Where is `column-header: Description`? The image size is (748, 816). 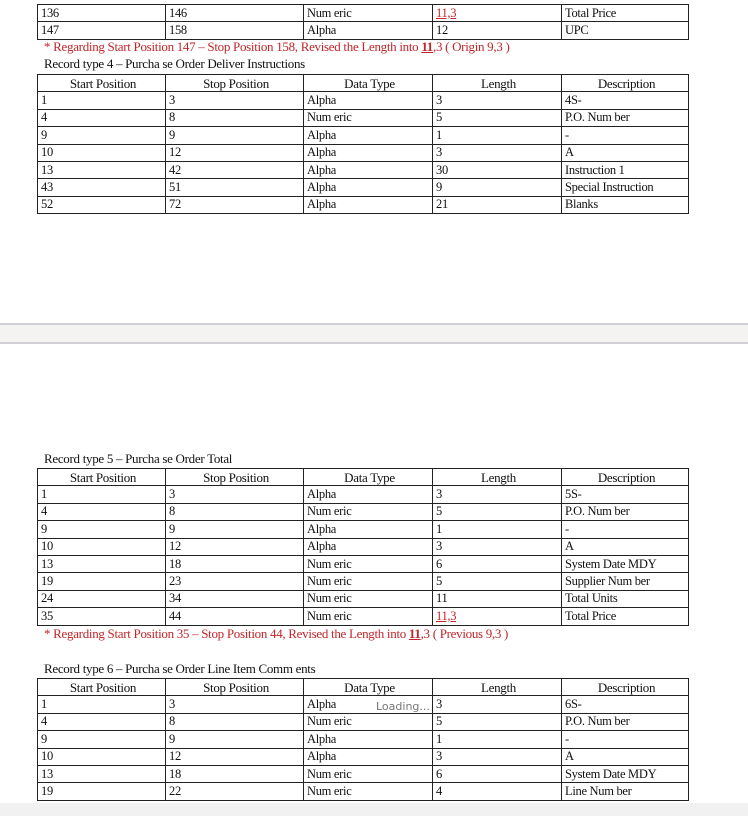 column-header: Description is located at coordinates (625, 687).